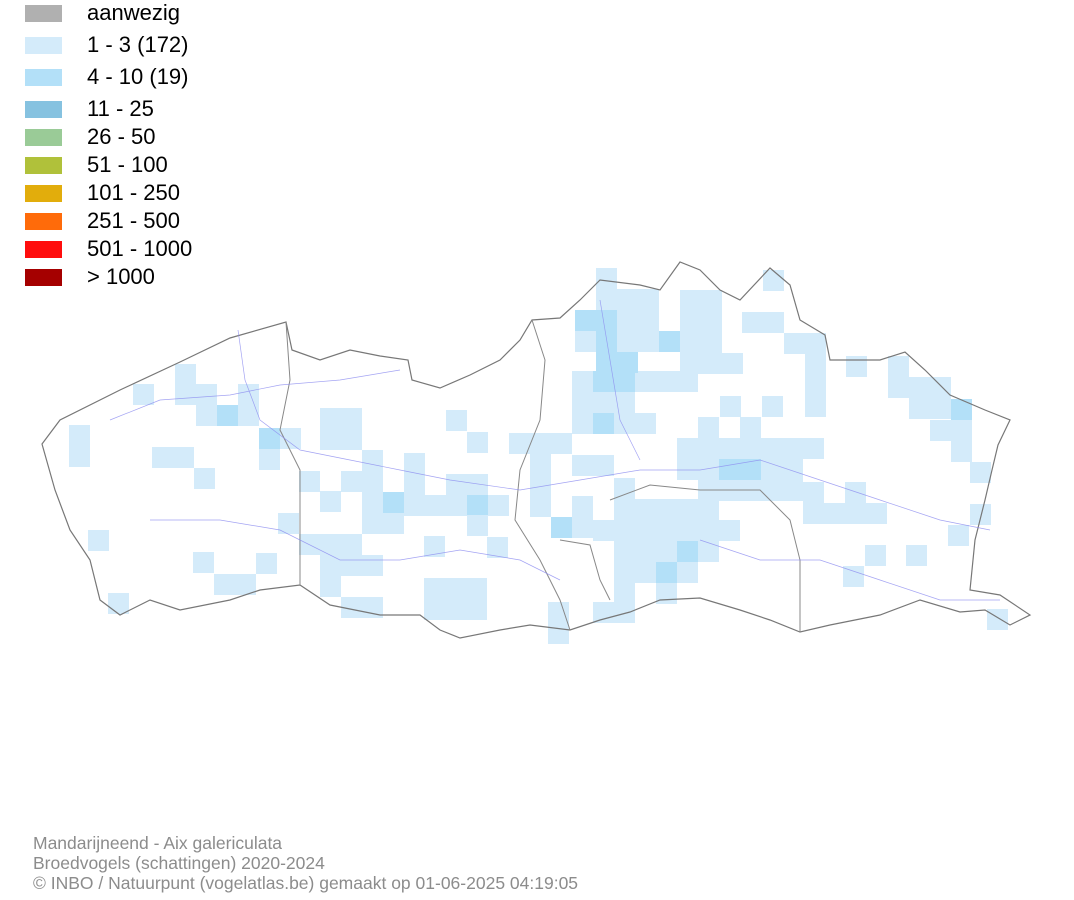  What do you see at coordinates (127, 164) in the screenshot?
I see `legend-label: 51 - 100` at bounding box center [127, 164].